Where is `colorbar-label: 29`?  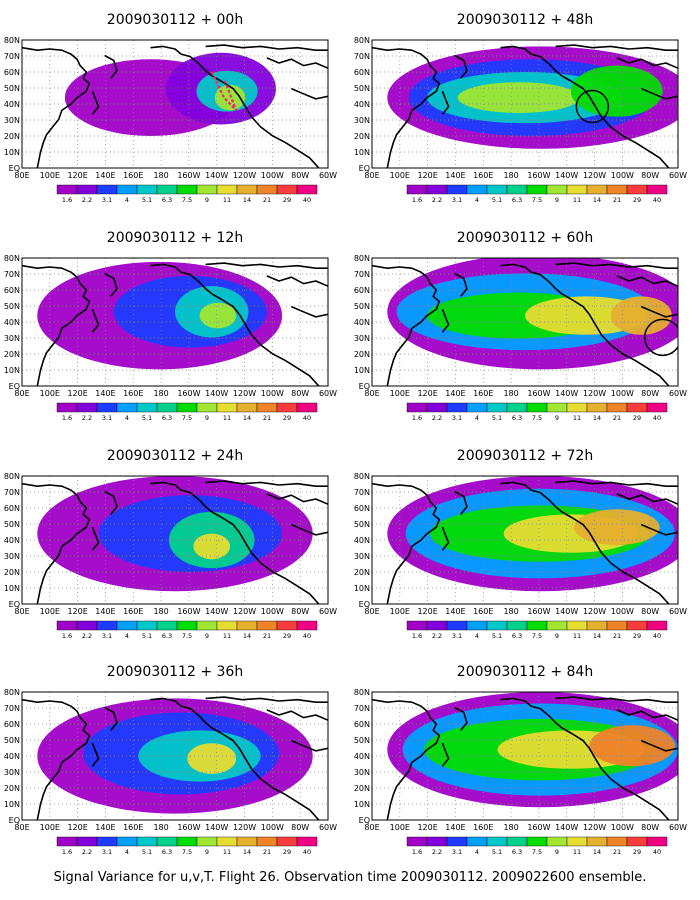
colorbar-label: 29 is located at coordinates (287, 200).